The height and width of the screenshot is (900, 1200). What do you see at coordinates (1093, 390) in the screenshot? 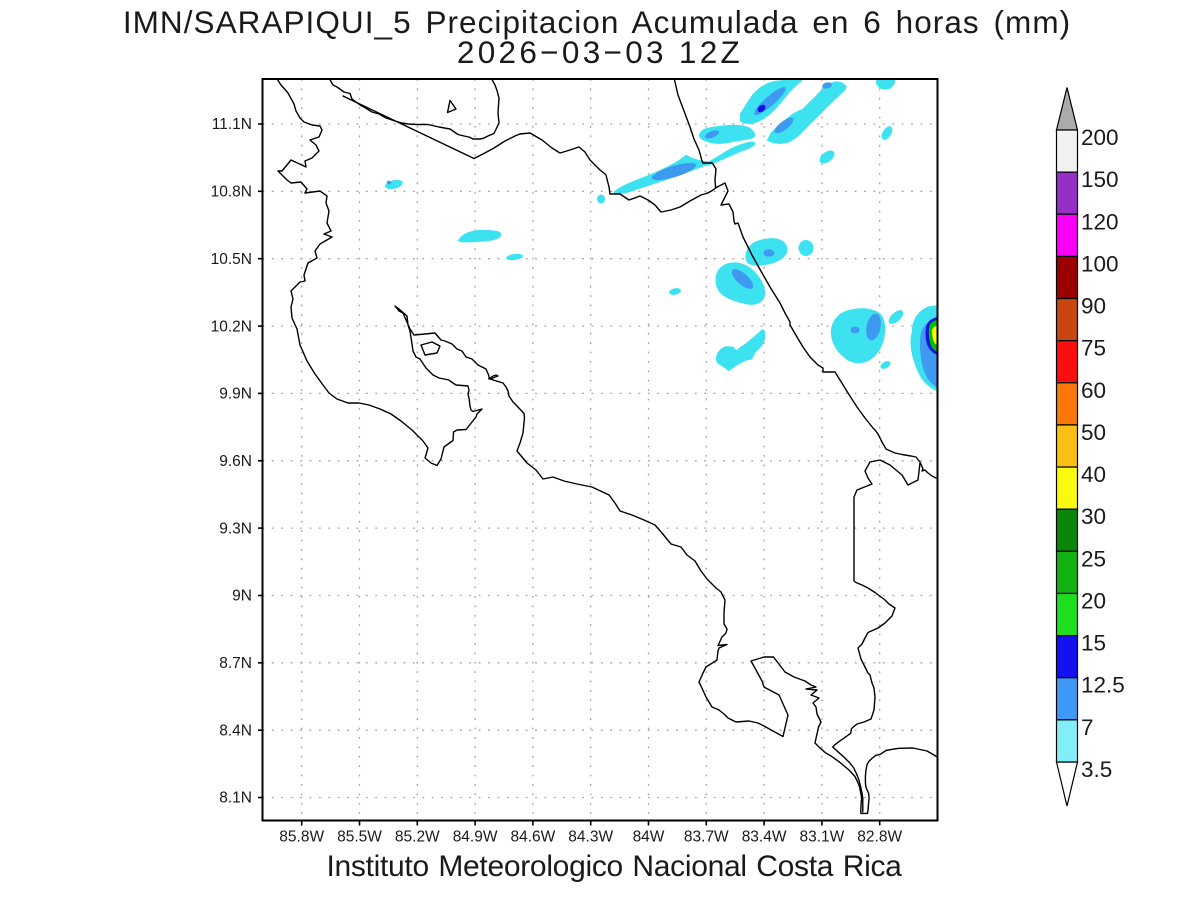
I see `svg-text: 60` at bounding box center [1093, 390].